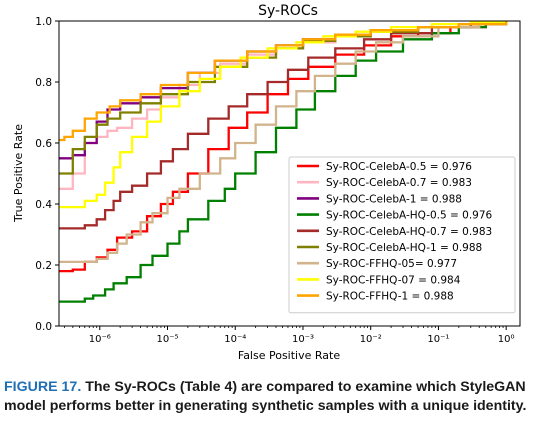 Image resolution: width=538 pixels, height=443 pixels. Describe the element at coordinates (399, 167) in the screenshot. I see `legend-label-0: Sy-ROC-CelebA-0.5 = 0.976` at that location.